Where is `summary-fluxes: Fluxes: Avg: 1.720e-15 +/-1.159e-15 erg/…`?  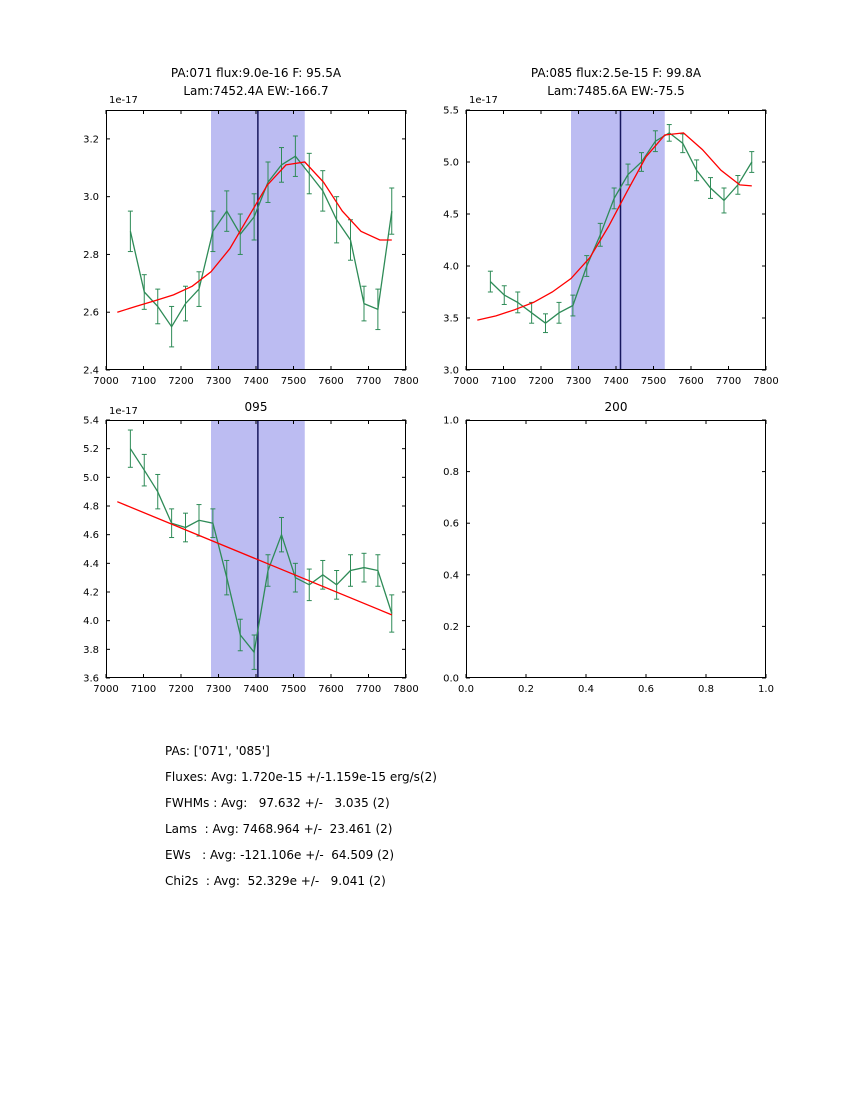
summary-fluxes: Fluxes: Avg: 1.720e-15 +/-1.159e-15 erg/… is located at coordinates (301, 777).